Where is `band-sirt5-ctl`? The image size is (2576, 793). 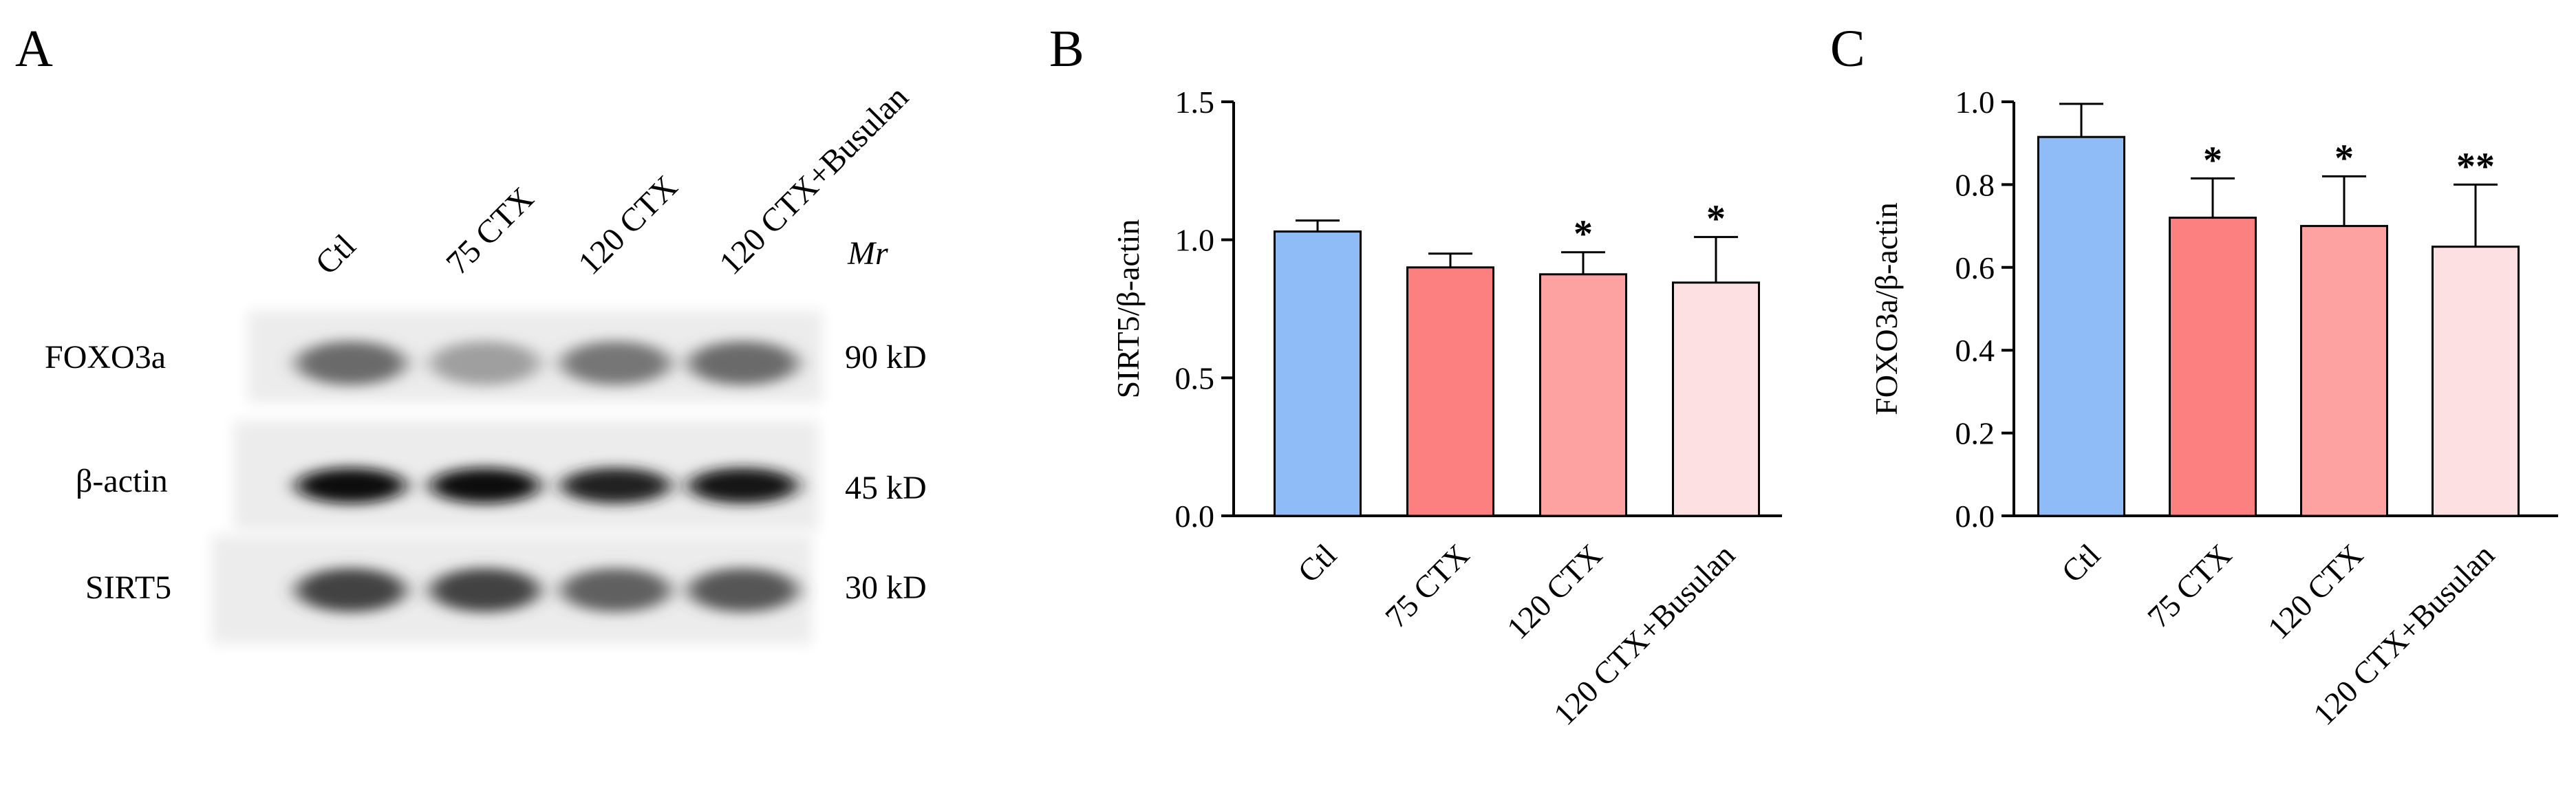 band-sirt5-ctl is located at coordinates (351, 590).